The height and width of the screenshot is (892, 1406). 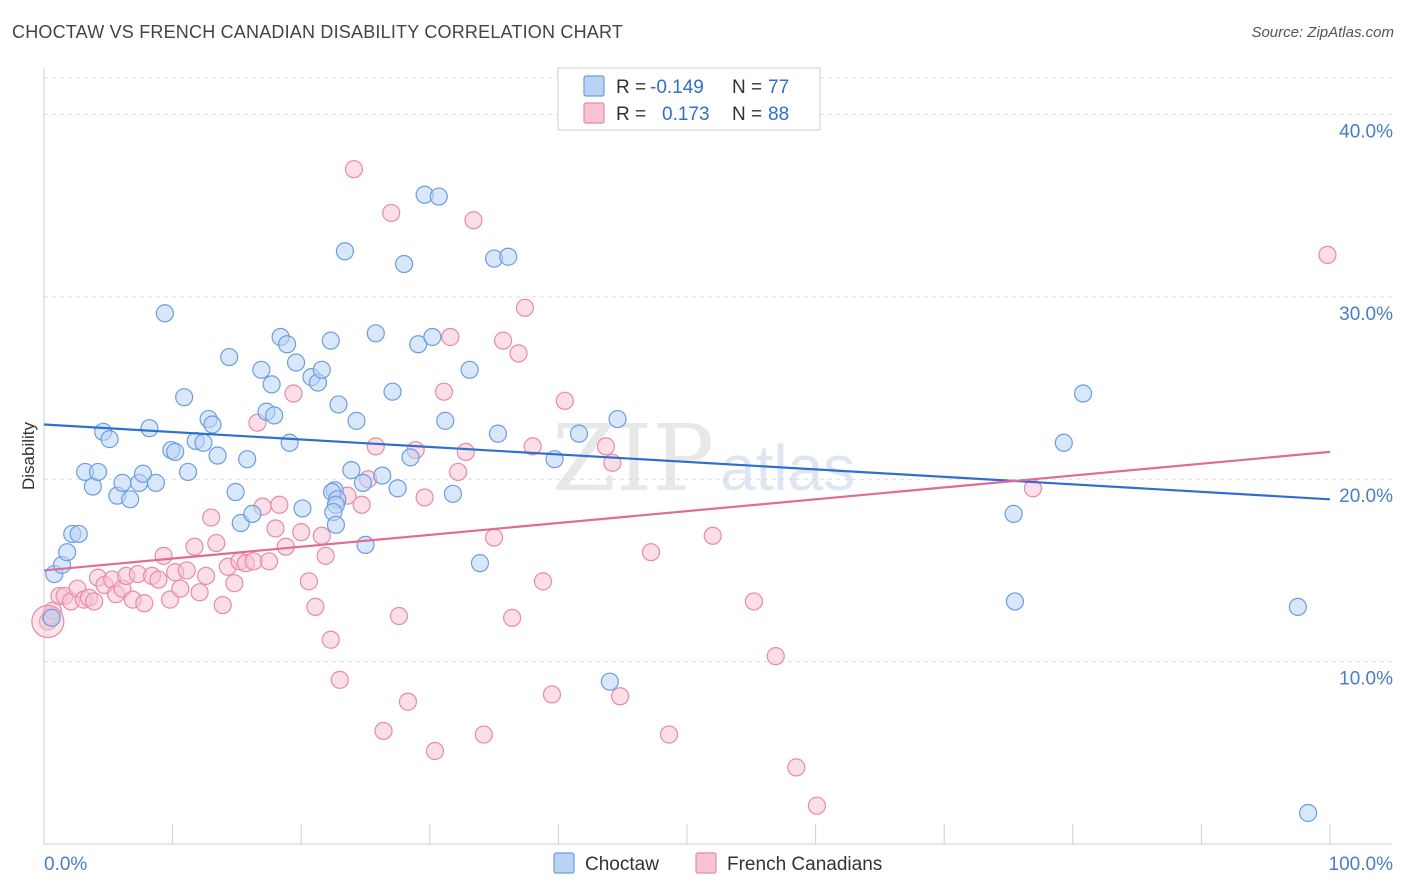 What do you see at coordinates (747, 114) in the screenshot?
I see `legend-french-n-label: N =` at bounding box center [747, 114].